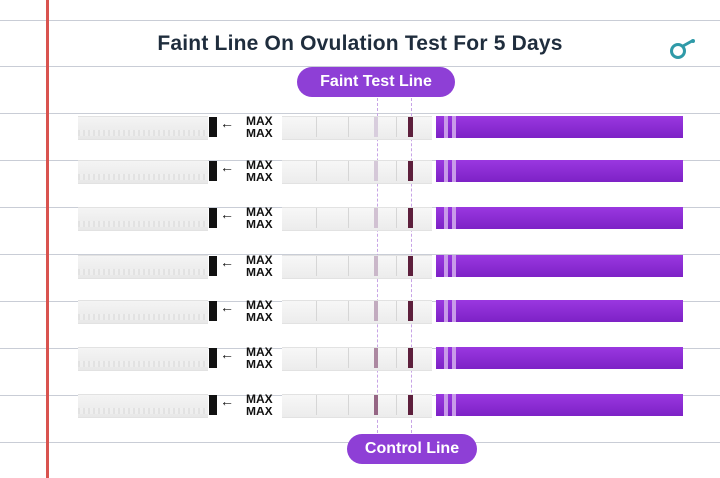 The image size is (720, 478). What do you see at coordinates (412, 449) in the screenshot?
I see `control-line-label: Control Line` at bounding box center [412, 449].